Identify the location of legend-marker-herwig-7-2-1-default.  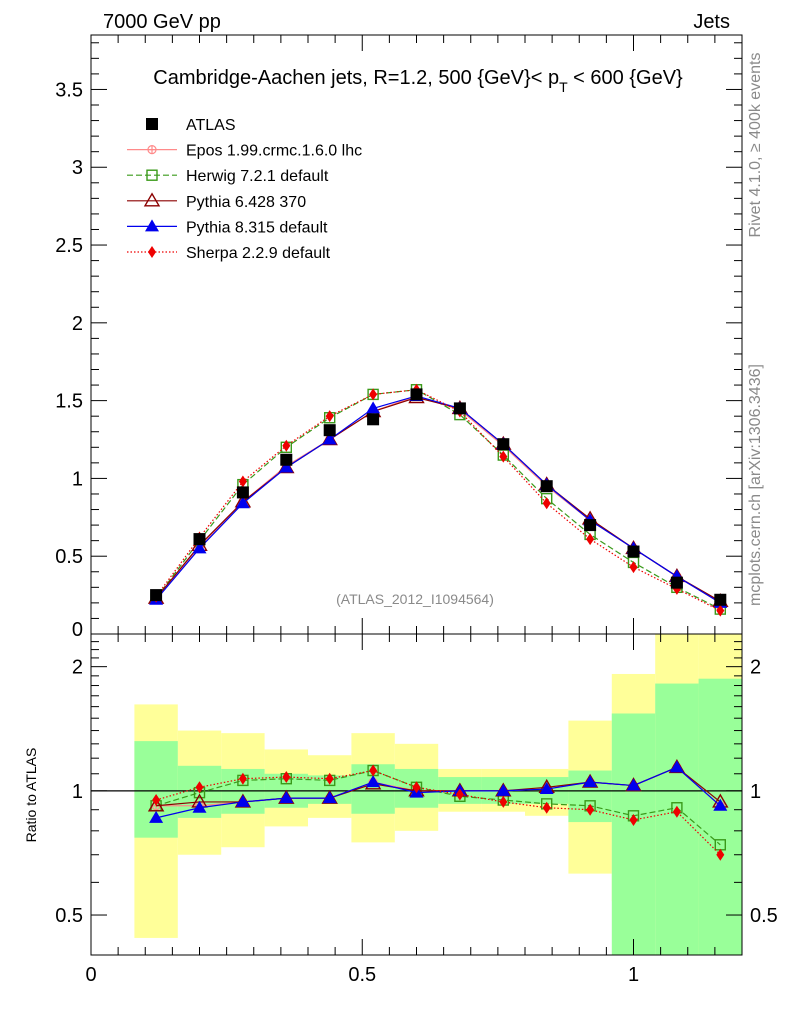
(152, 175).